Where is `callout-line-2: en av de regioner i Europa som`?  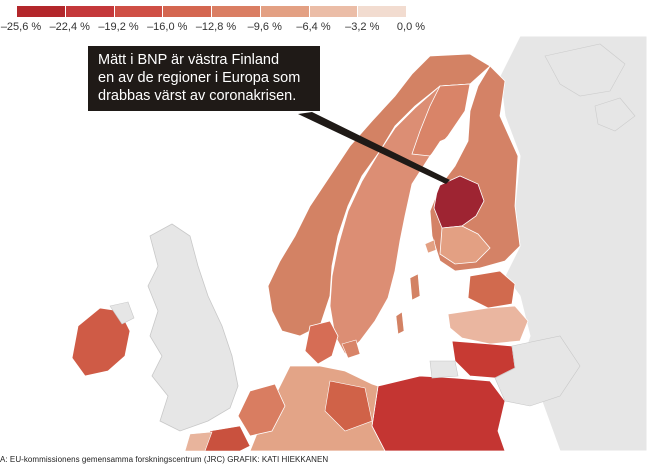 callout-line-2: en av de regioner i Europa som is located at coordinates (199, 78).